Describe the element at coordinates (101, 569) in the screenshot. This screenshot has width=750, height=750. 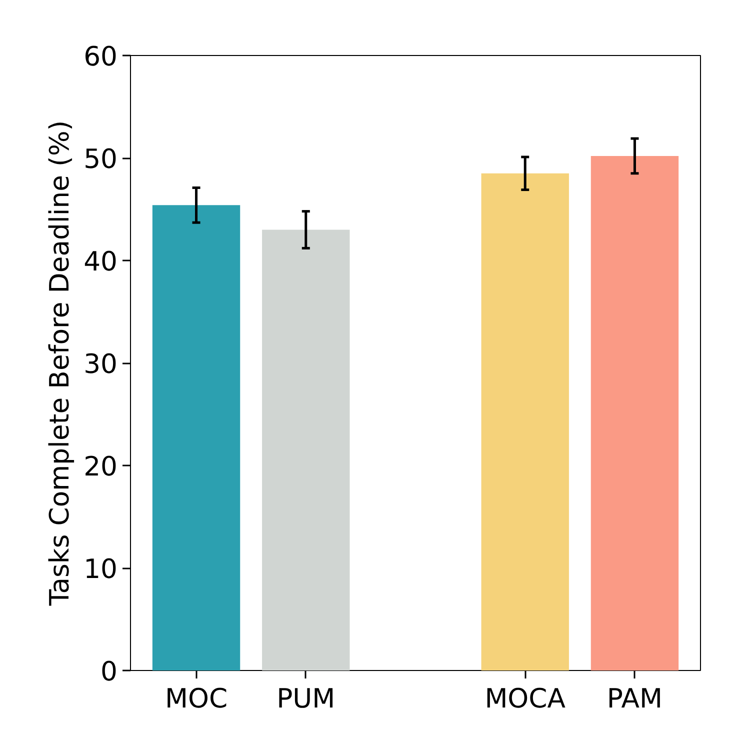
I see `y-tick-label: 10` at that location.